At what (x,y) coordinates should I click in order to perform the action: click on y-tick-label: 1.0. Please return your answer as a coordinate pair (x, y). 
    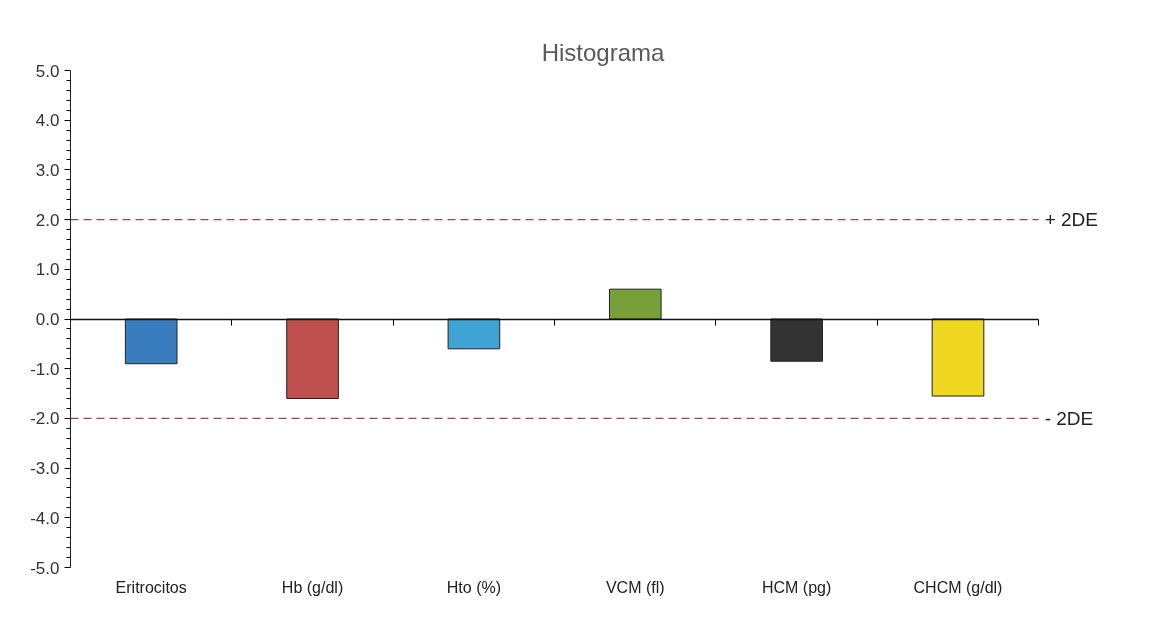
    Looking at the image, I should click on (47, 270).